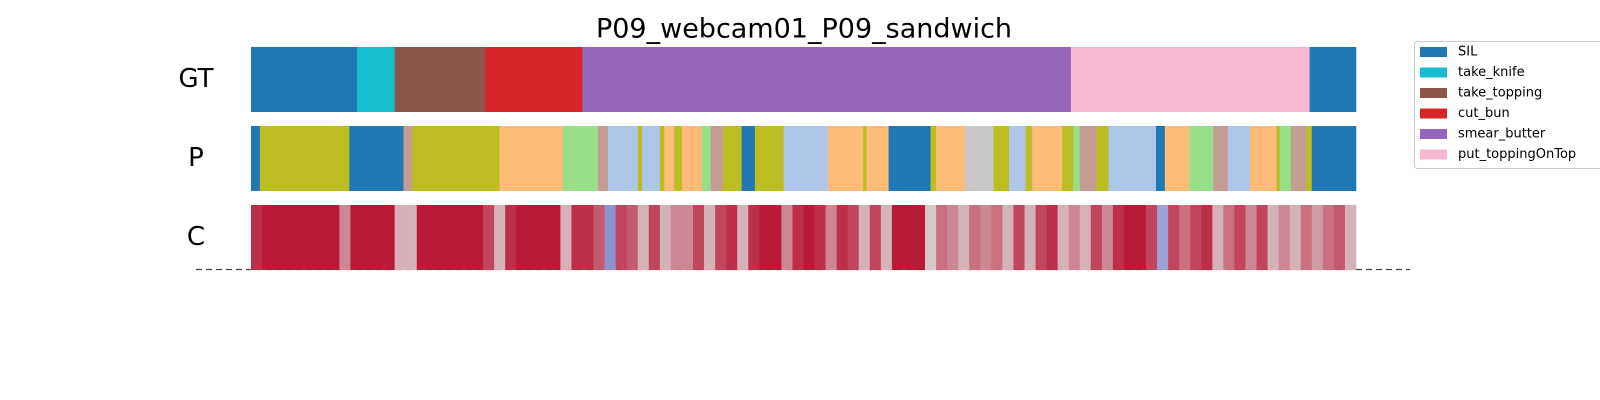 The image size is (1600, 400). Describe the element at coordinates (196, 158) in the screenshot. I see `row-label: P` at that location.